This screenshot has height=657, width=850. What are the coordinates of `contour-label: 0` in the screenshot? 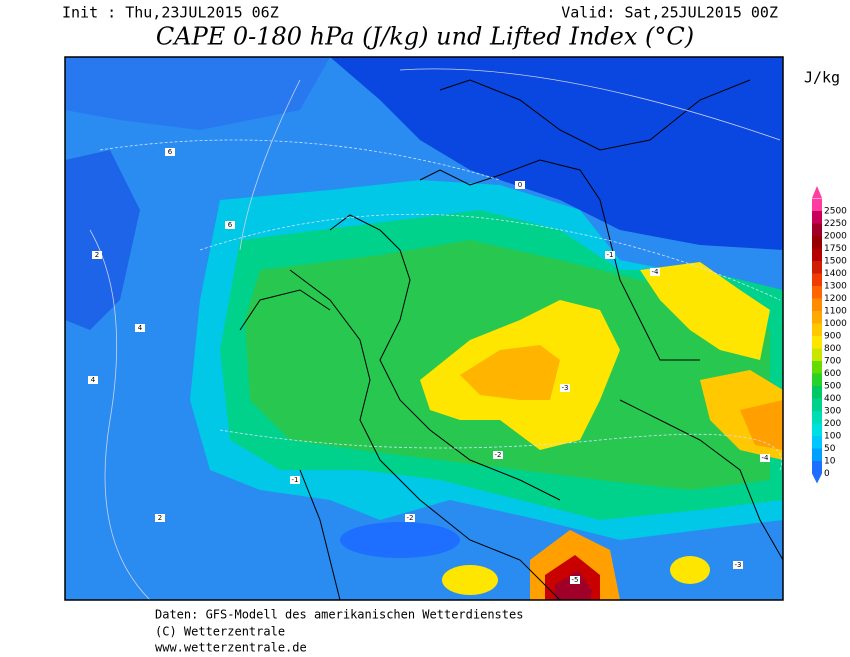 It's located at (520, 185).